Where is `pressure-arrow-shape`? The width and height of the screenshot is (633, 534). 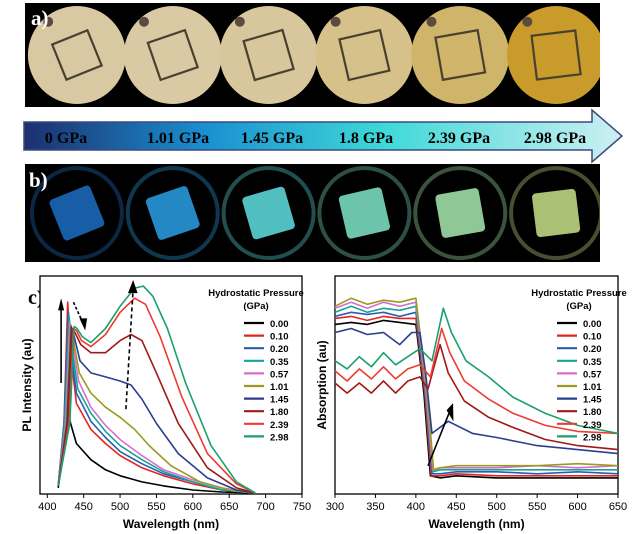
pressure-arrow-shape is located at coordinates (323, 136).